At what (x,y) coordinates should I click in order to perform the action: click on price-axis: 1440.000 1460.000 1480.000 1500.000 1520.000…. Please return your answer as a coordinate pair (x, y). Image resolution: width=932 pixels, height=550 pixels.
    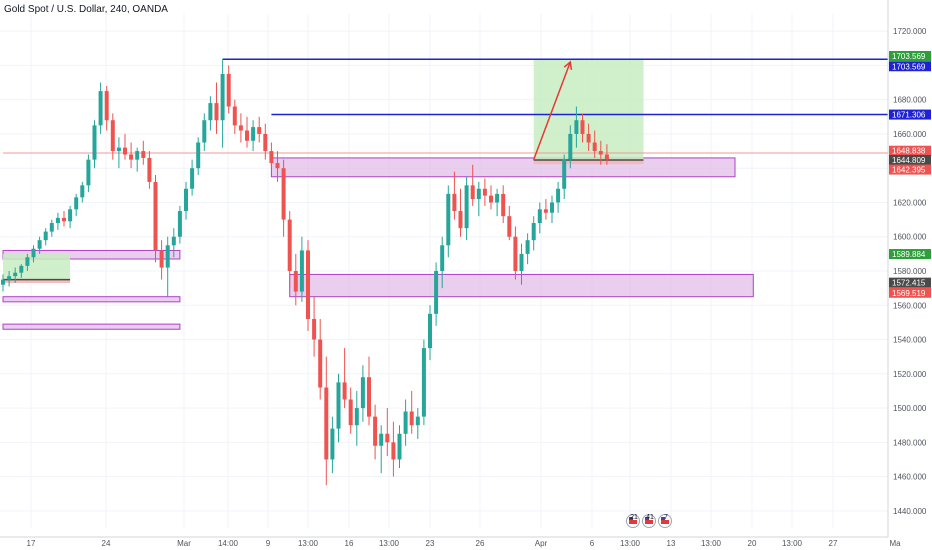
    Looking at the image, I should click on (909, 275).